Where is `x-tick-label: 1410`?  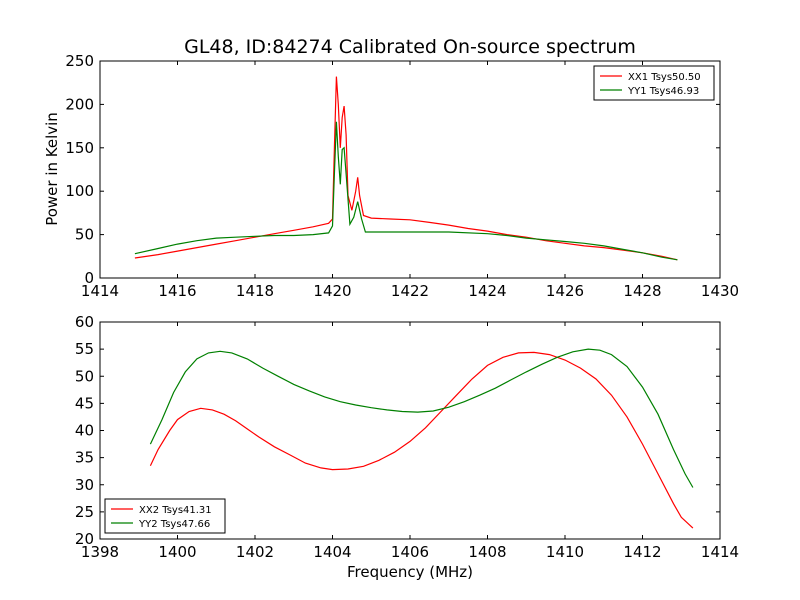
x-tick-label: 1410 is located at coordinates (565, 552).